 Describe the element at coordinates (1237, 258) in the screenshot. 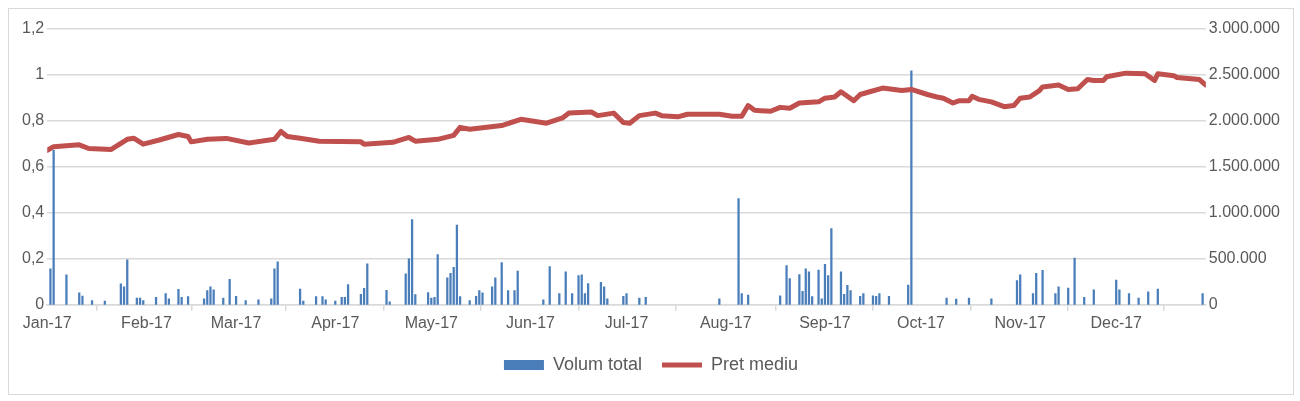

I see `y2-tick-label: 500.000` at that location.